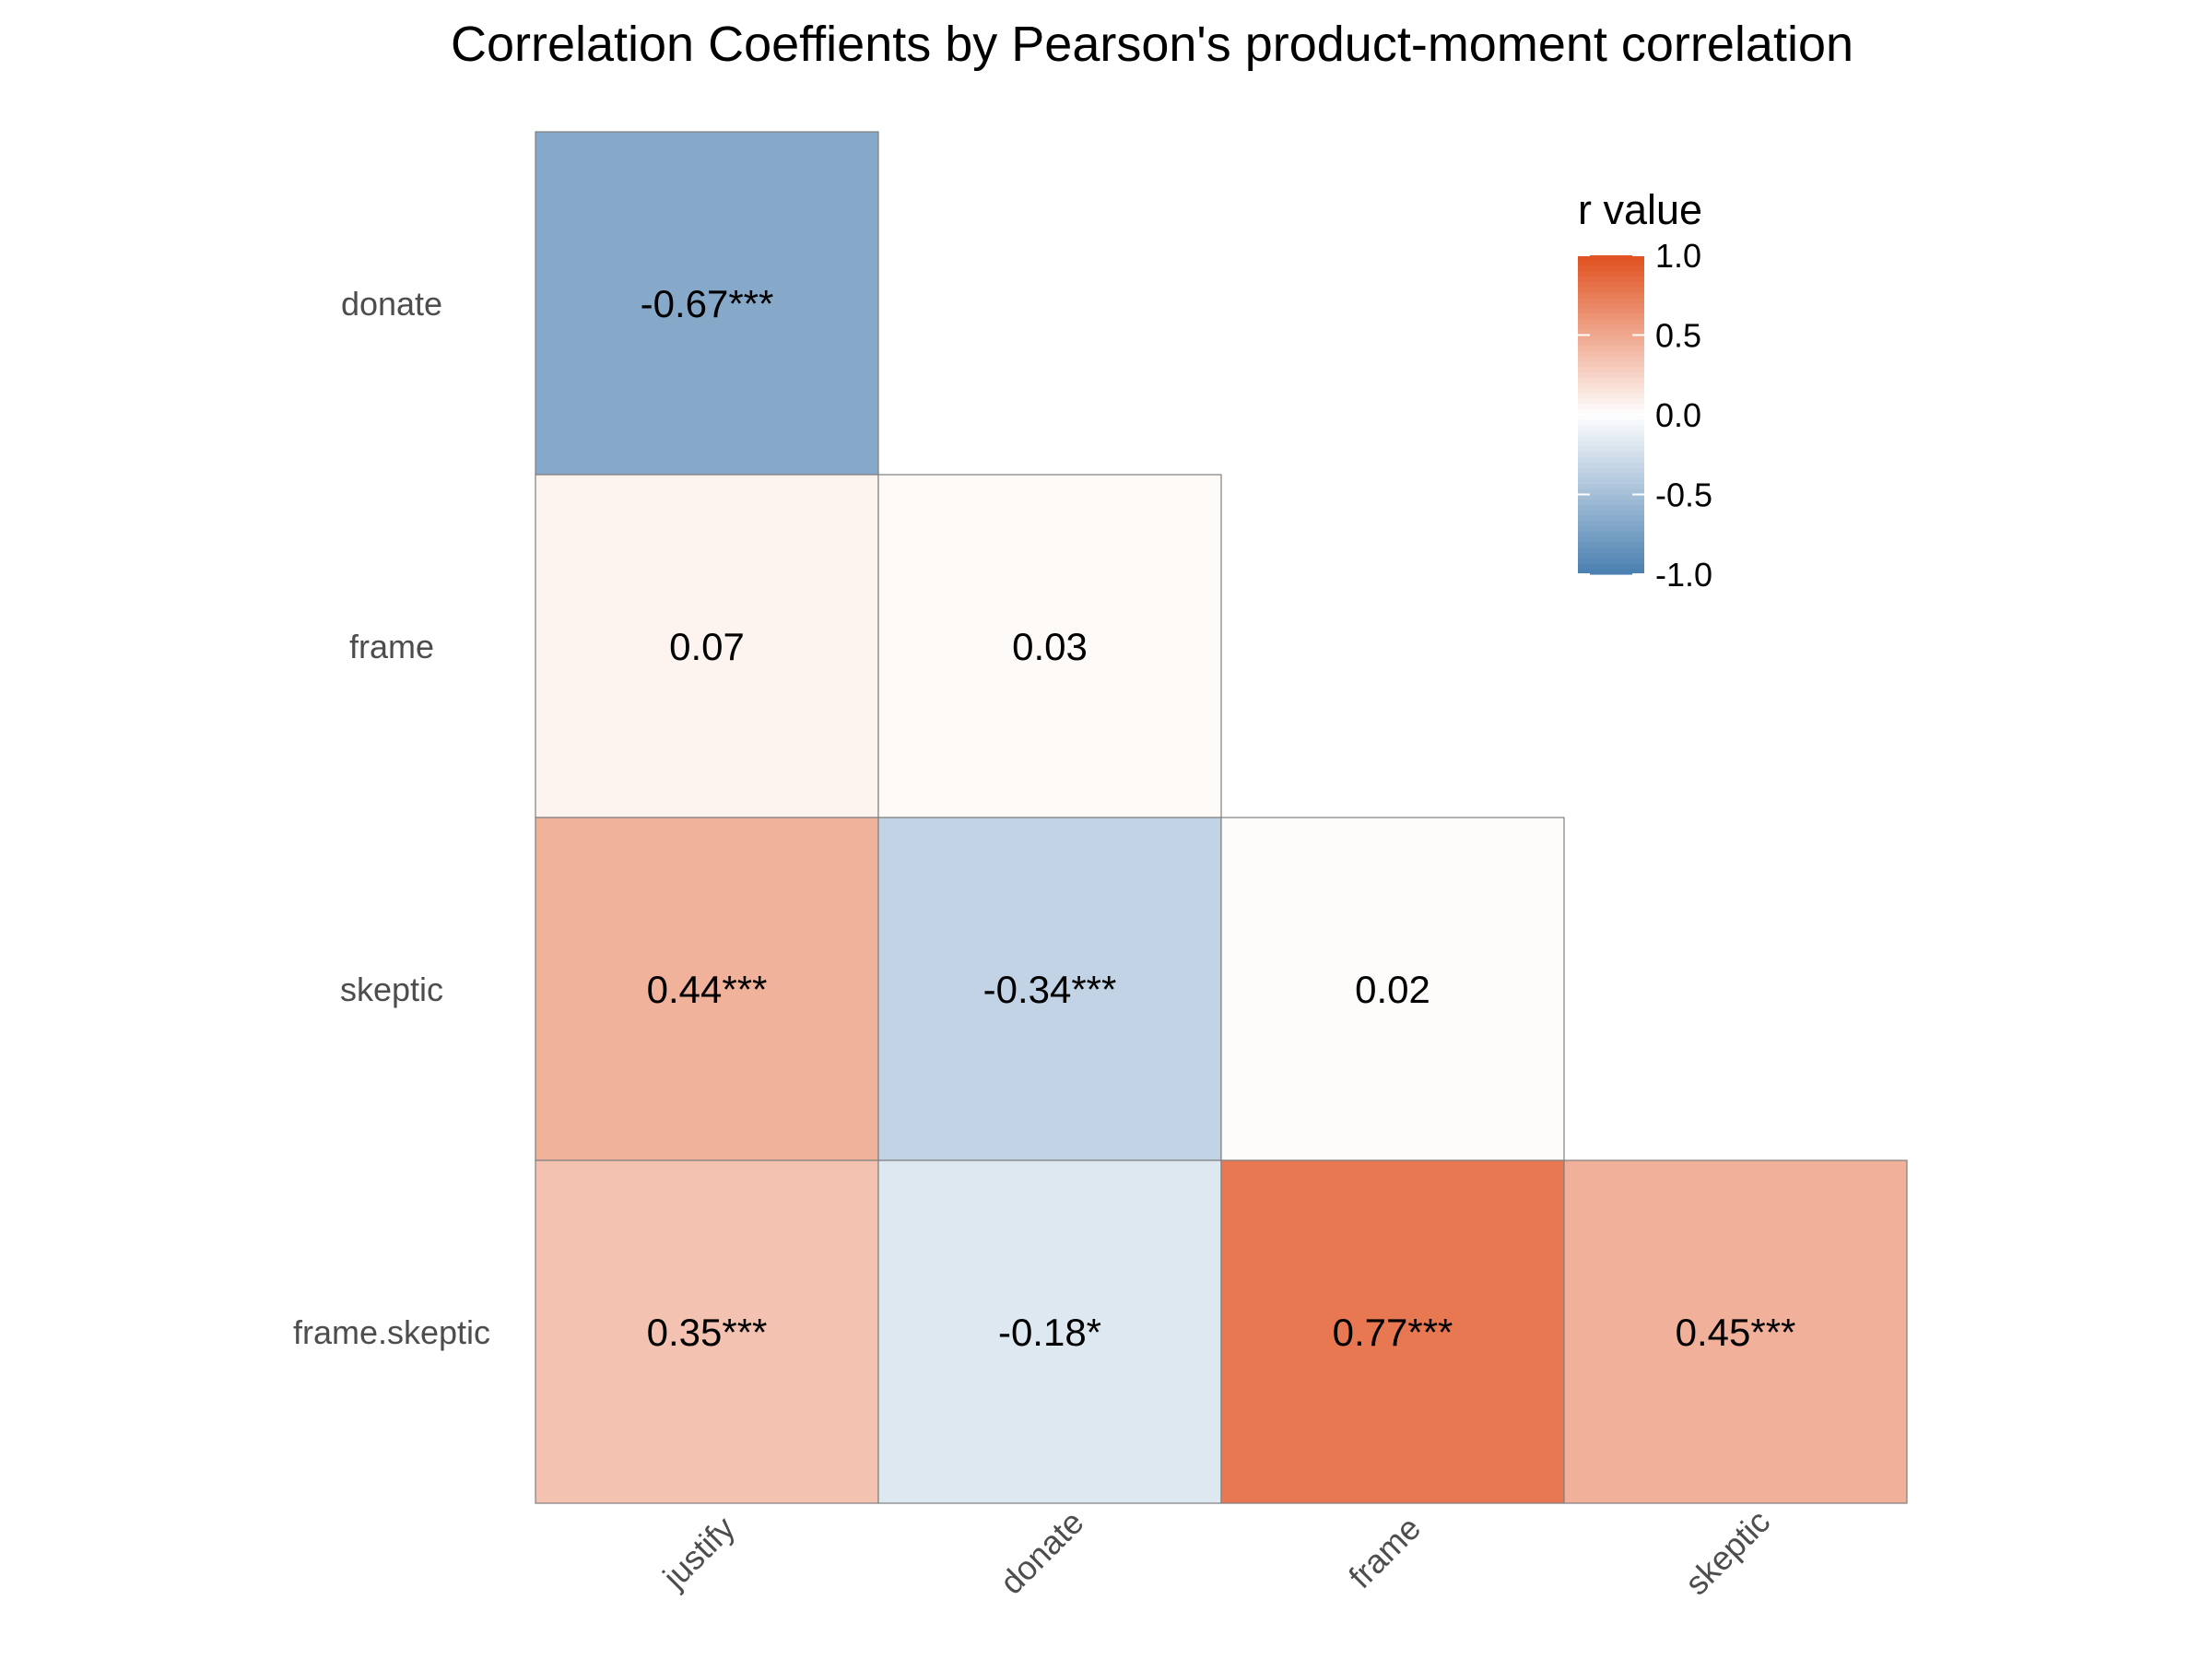  I want to click on cell-value-label: -0.34***, so click(1050, 989).